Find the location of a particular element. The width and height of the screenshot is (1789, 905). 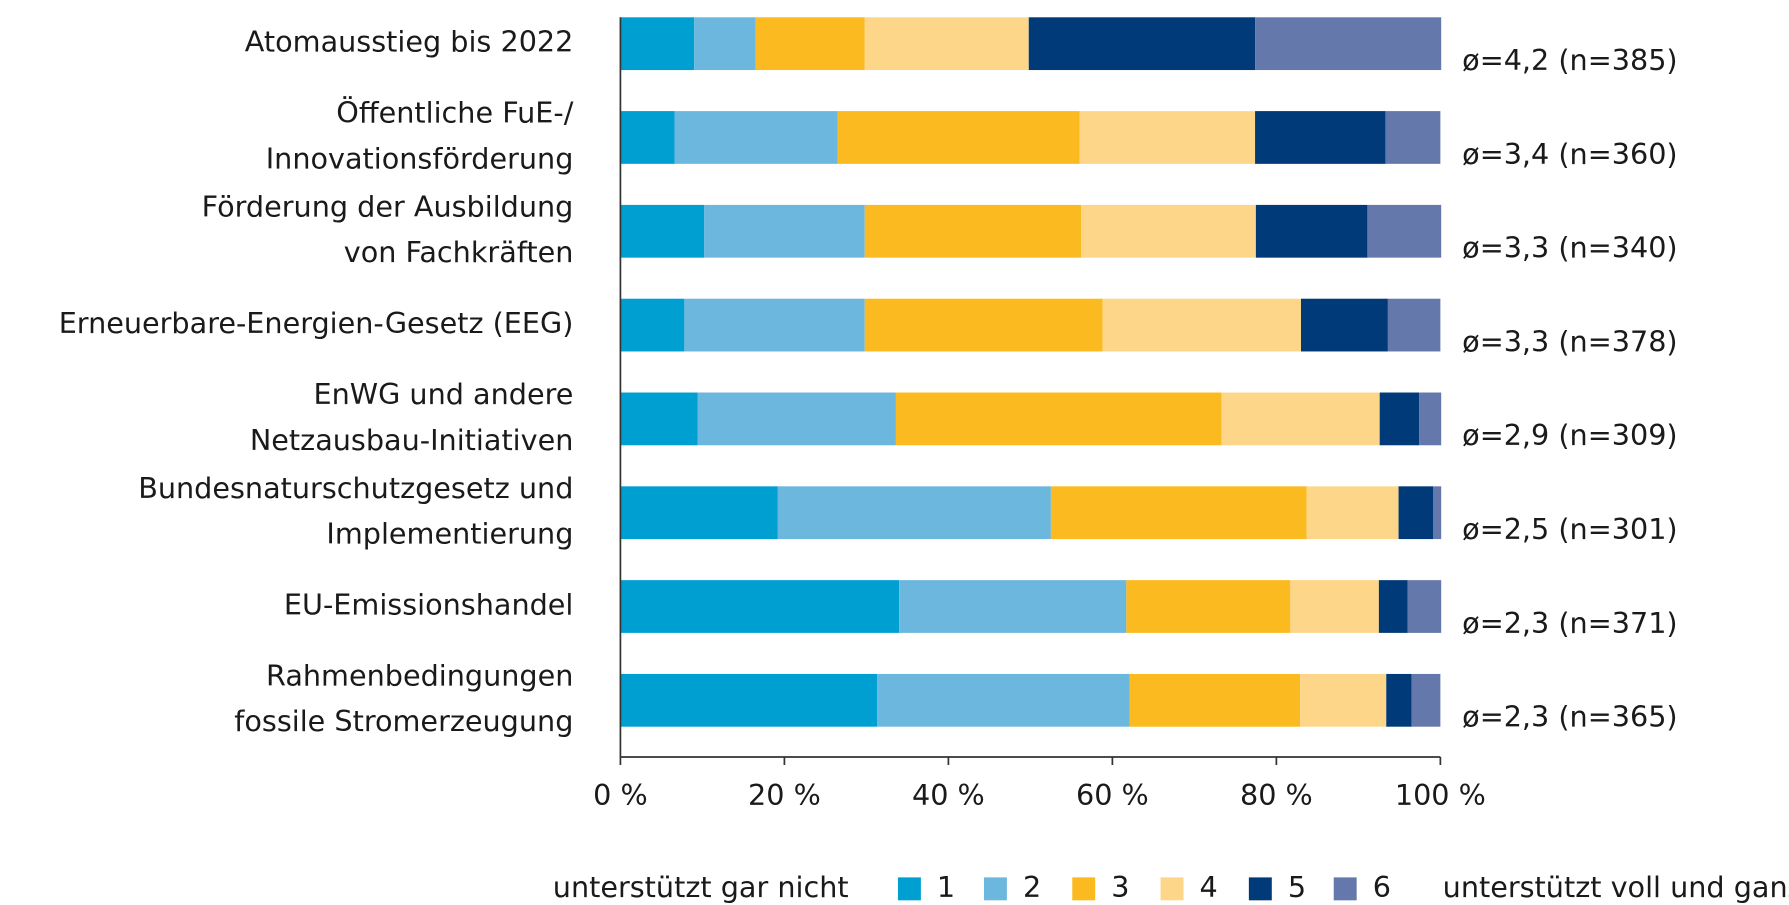

category-label: von Fachkräften is located at coordinates (459, 252).